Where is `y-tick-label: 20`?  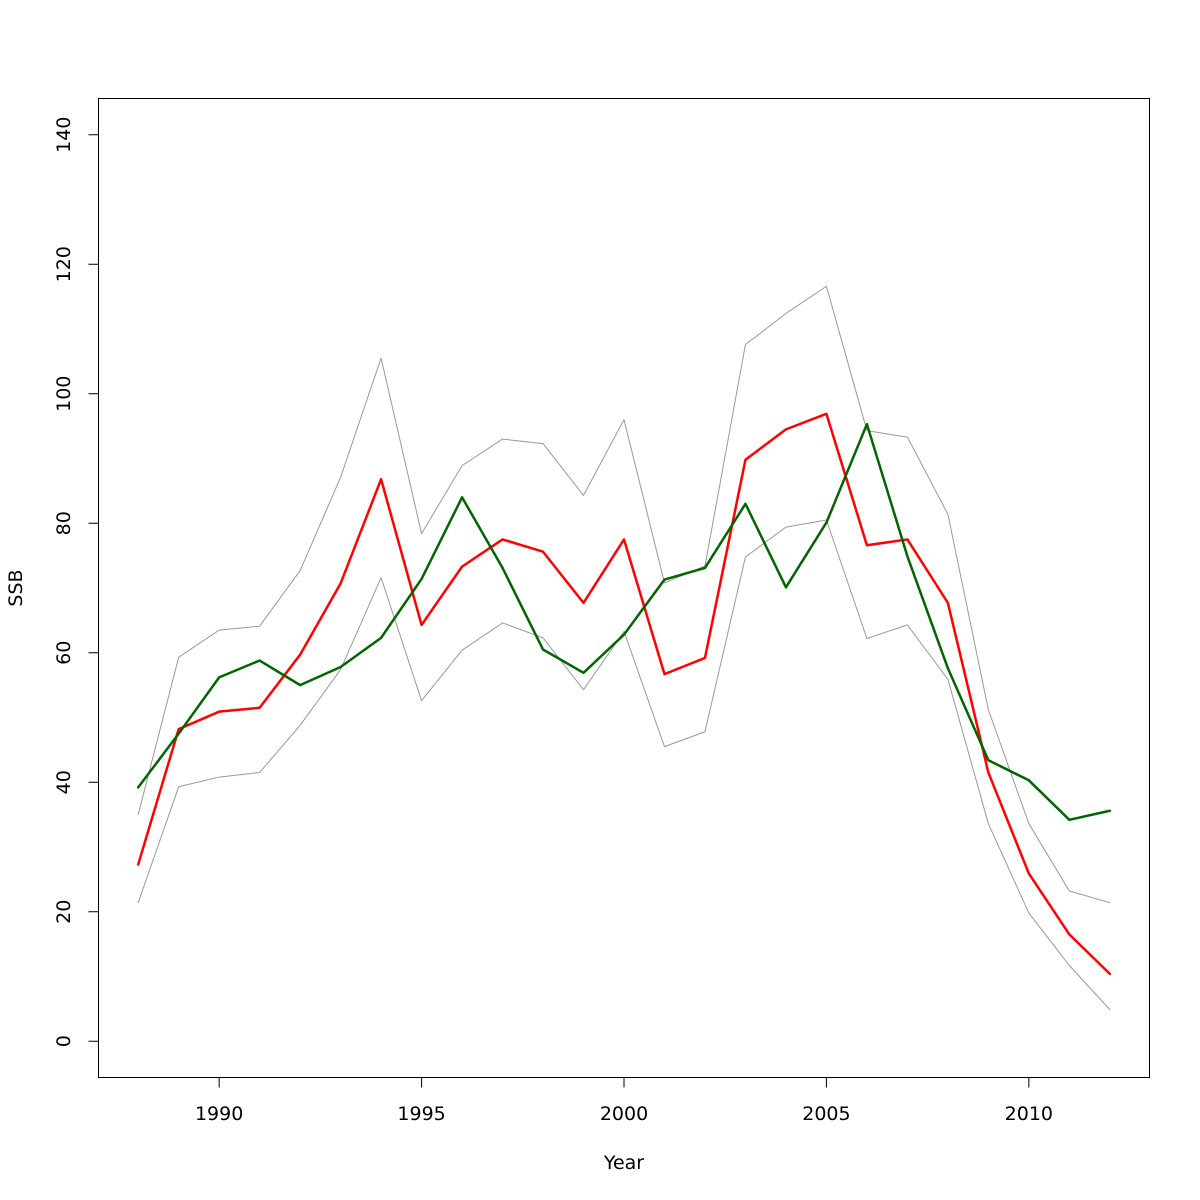 y-tick-label: 20 is located at coordinates (64, 912).